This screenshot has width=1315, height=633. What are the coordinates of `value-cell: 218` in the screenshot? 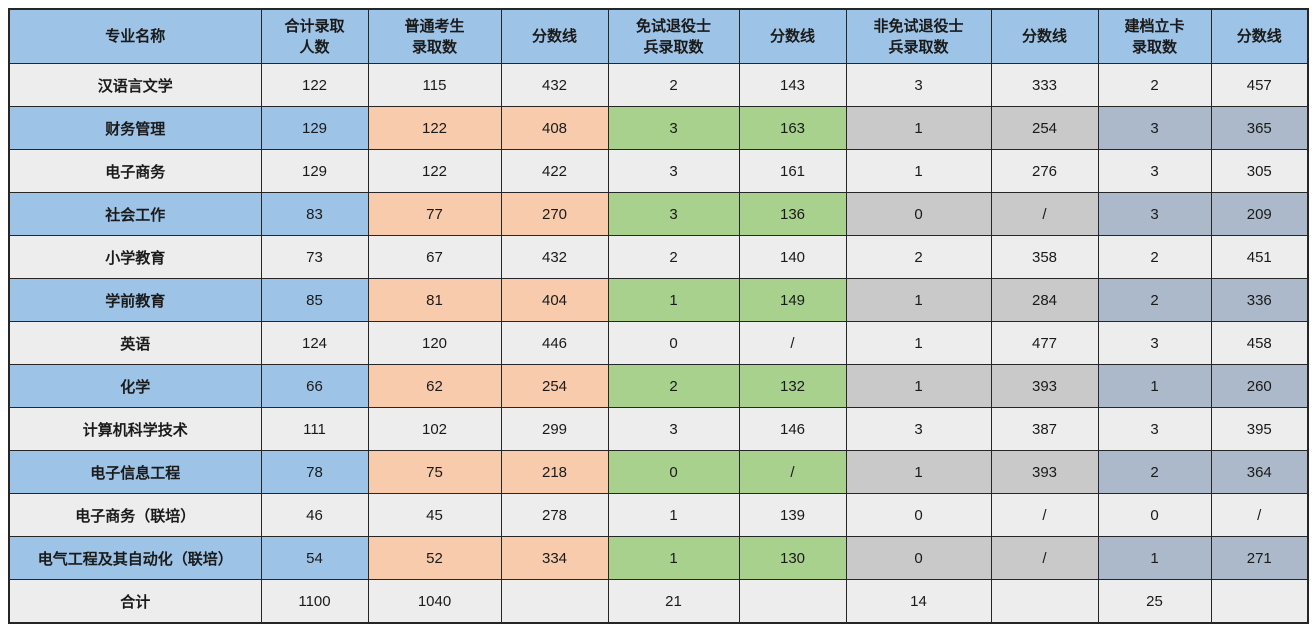 It's located at (554, 472).